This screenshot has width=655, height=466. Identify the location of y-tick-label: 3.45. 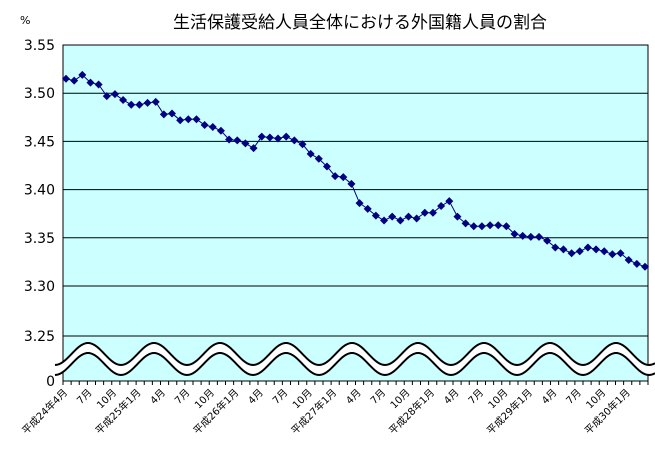
(39, 142).